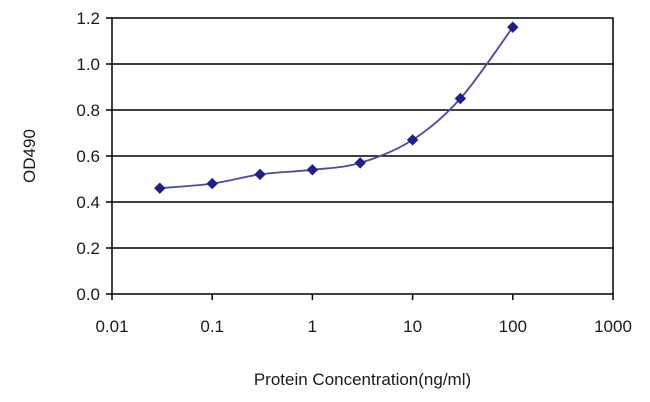  Describe the element at coordinates (363, 315) in the screenshot. I see `x-axis: 0.01 0.1 1 10 100 1000` at that location.